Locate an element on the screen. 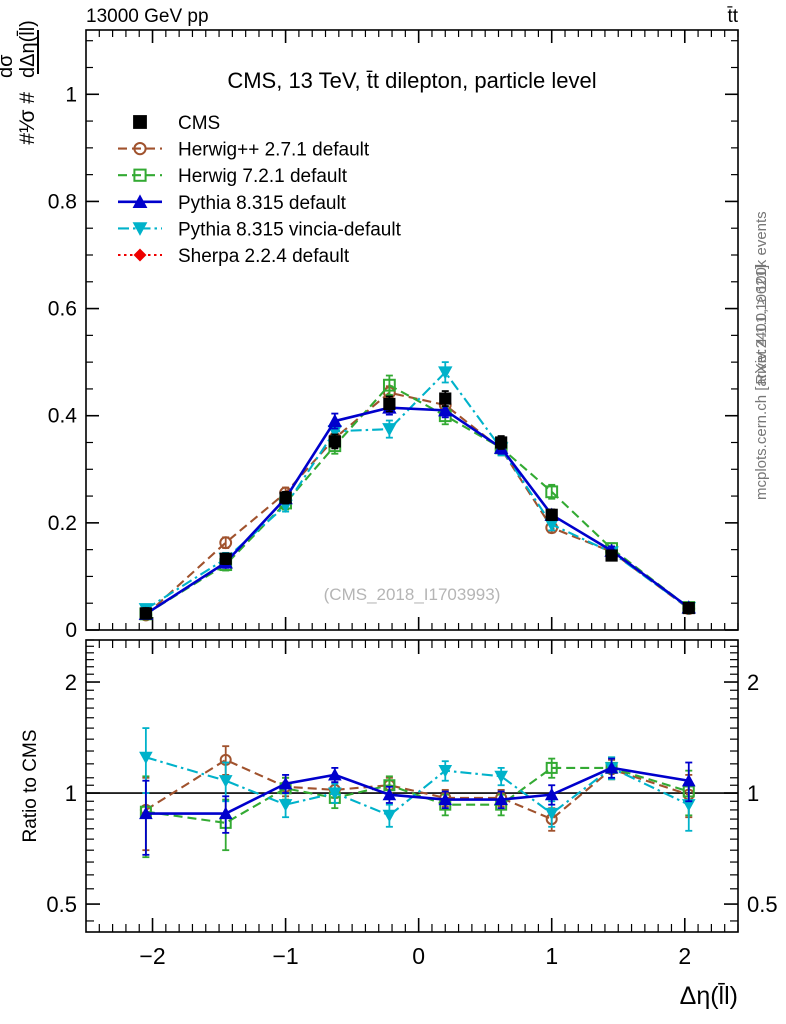 Image resolution: width=786 pixels, height=1024 pixels. legend-item-1: Herwig++ 2.7.1 default is located at coordinates (244, 150).